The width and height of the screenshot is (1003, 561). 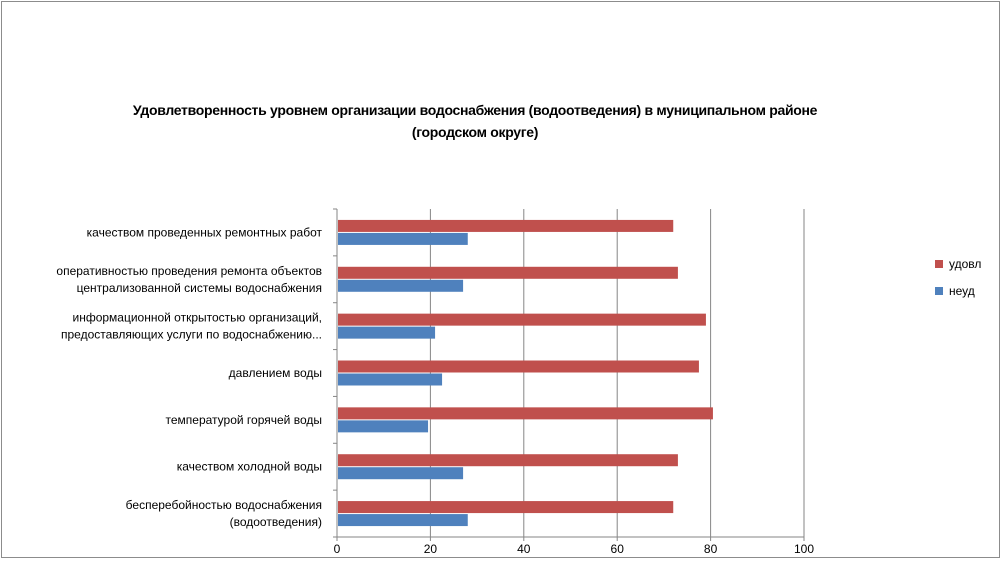 What do you see at coordinates (524, 549) in the screenshot?
I see `x-tick-label-40: 40` at bounding box center [524, 549].